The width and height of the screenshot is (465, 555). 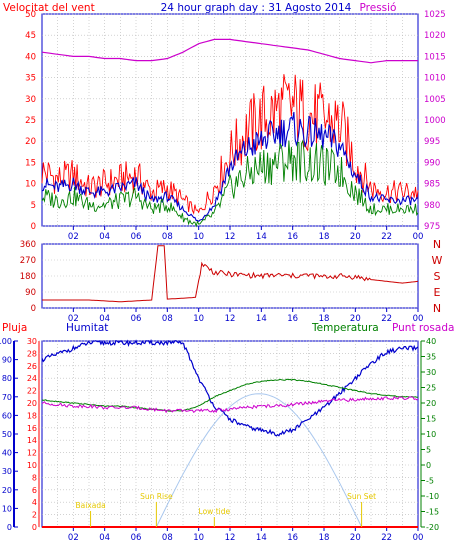 I want to click on temperature-tick-label: 15, so click(x=431, y=419).